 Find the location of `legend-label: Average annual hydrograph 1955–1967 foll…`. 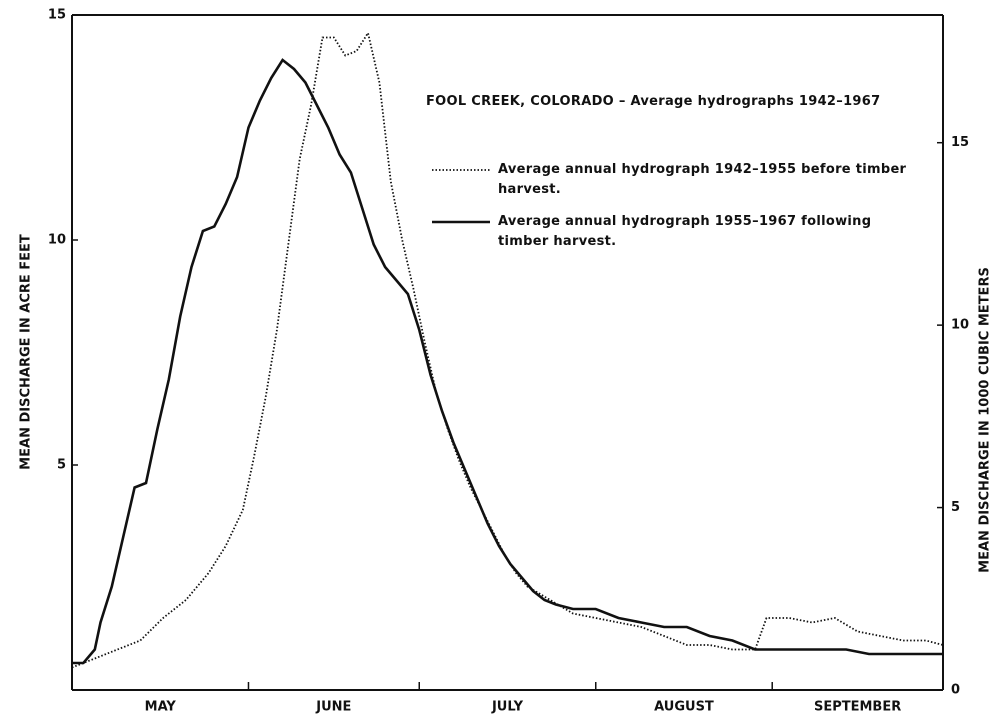

legend-label: Average annual hydrograph 1955–1967 foll… is located at coordinates (685, 231).